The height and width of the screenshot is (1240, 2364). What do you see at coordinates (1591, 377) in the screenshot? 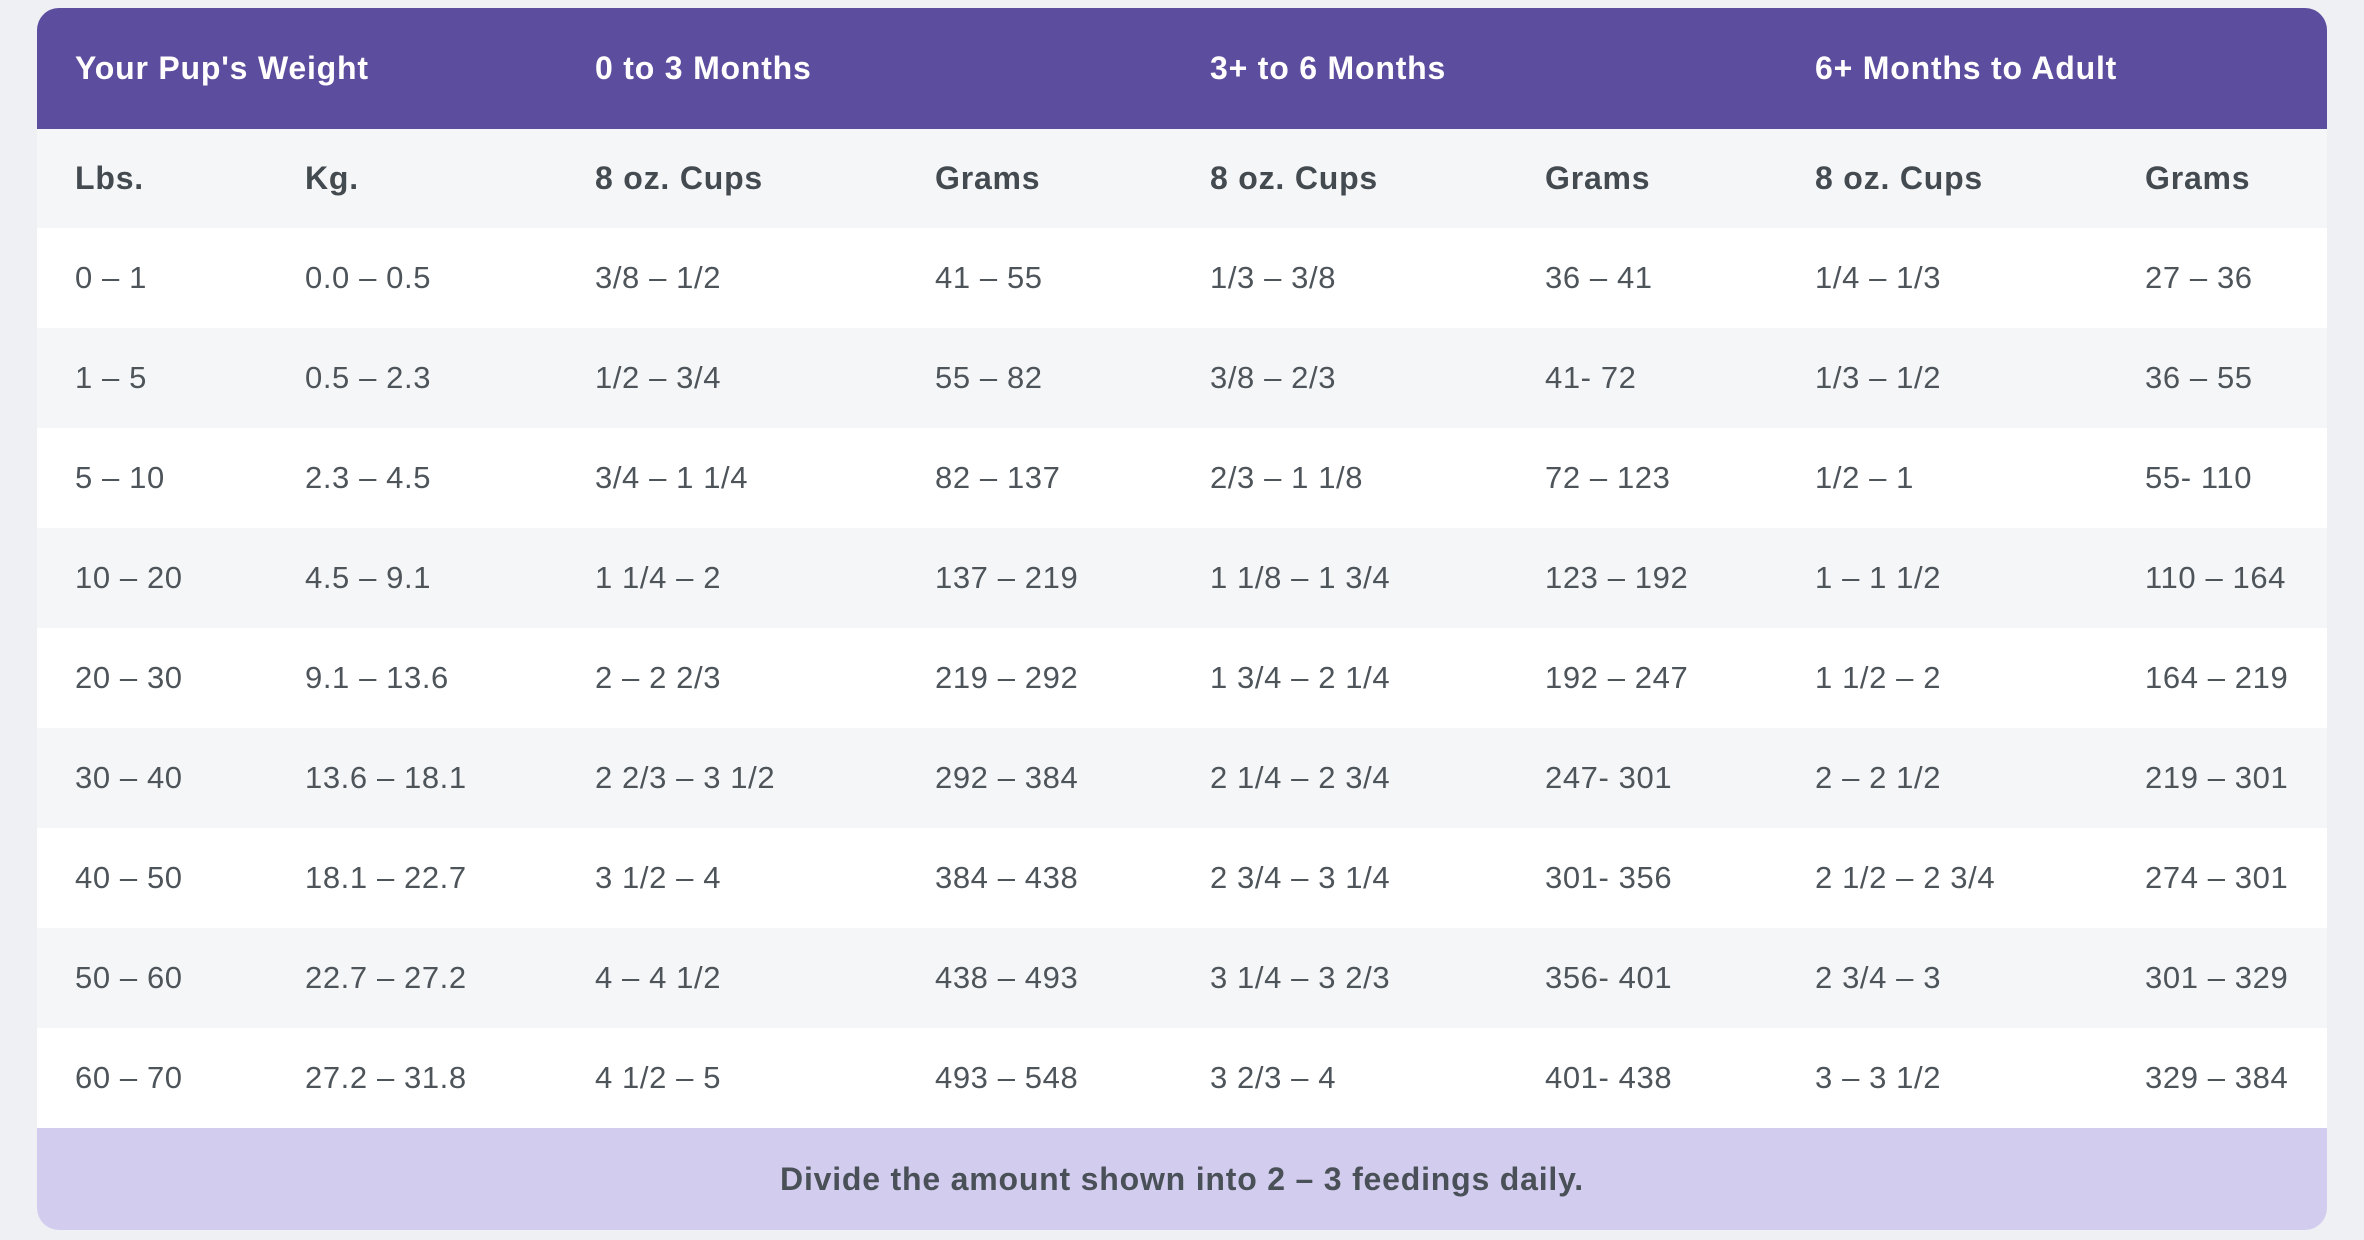
I see `table-cell: 41- 72` at bounding box center [1591, 377].